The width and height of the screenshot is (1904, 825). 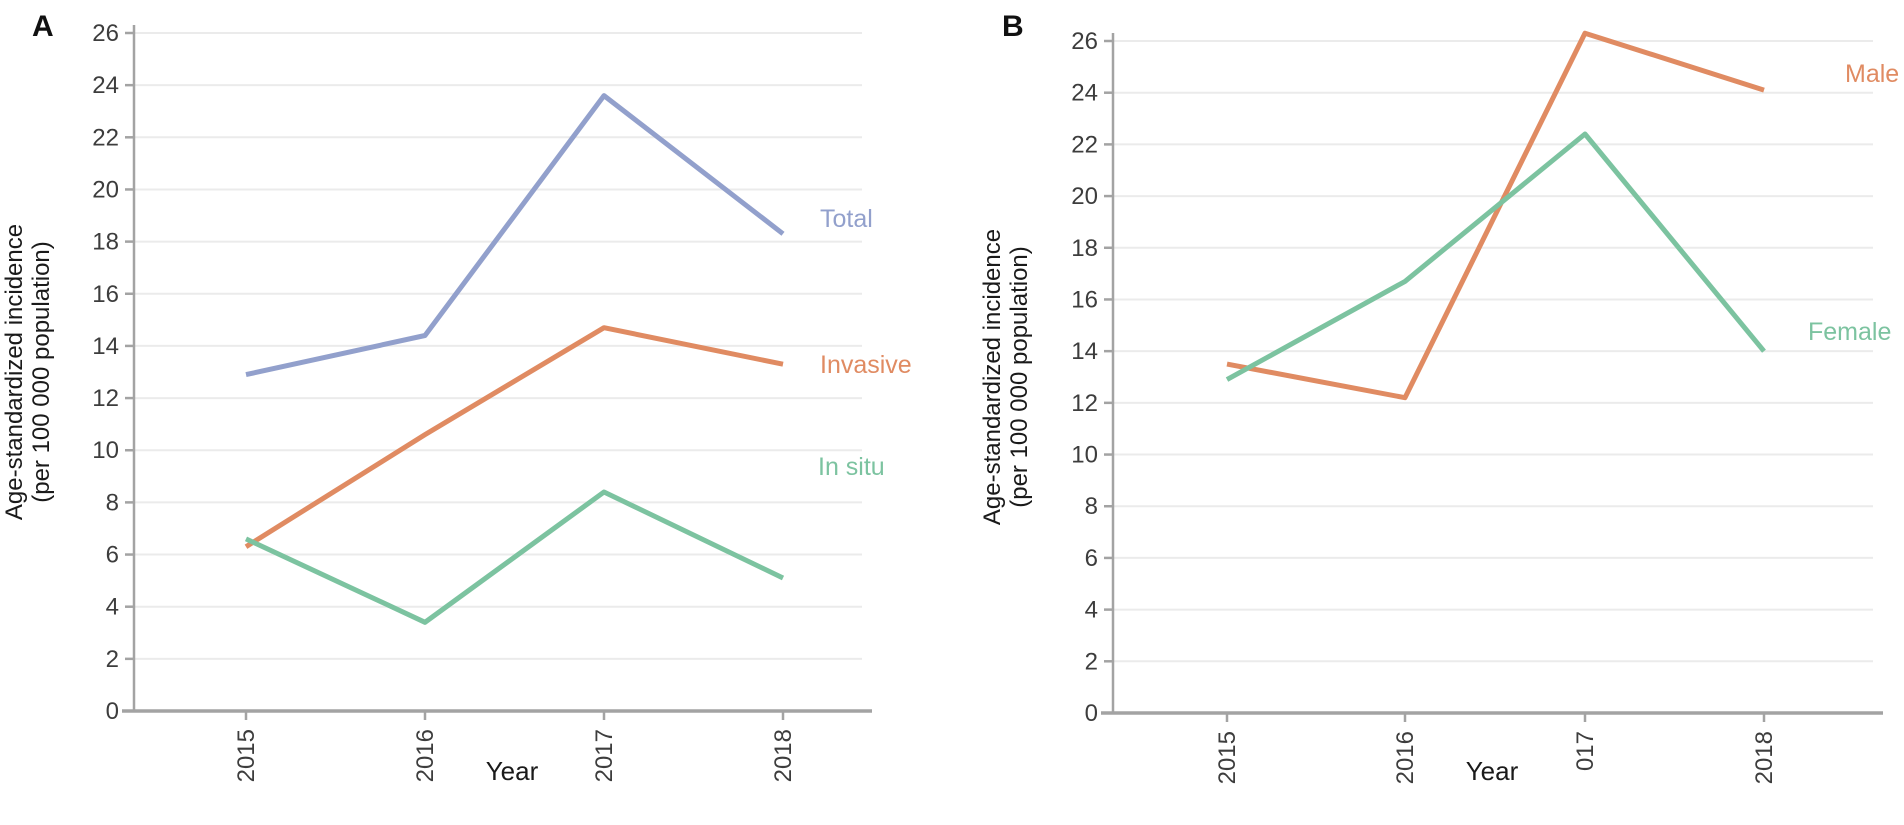 What do you see at coordinates (514, 437) in the screenshot?
I see `series-line-invasive` at bounding box center [514, 437].